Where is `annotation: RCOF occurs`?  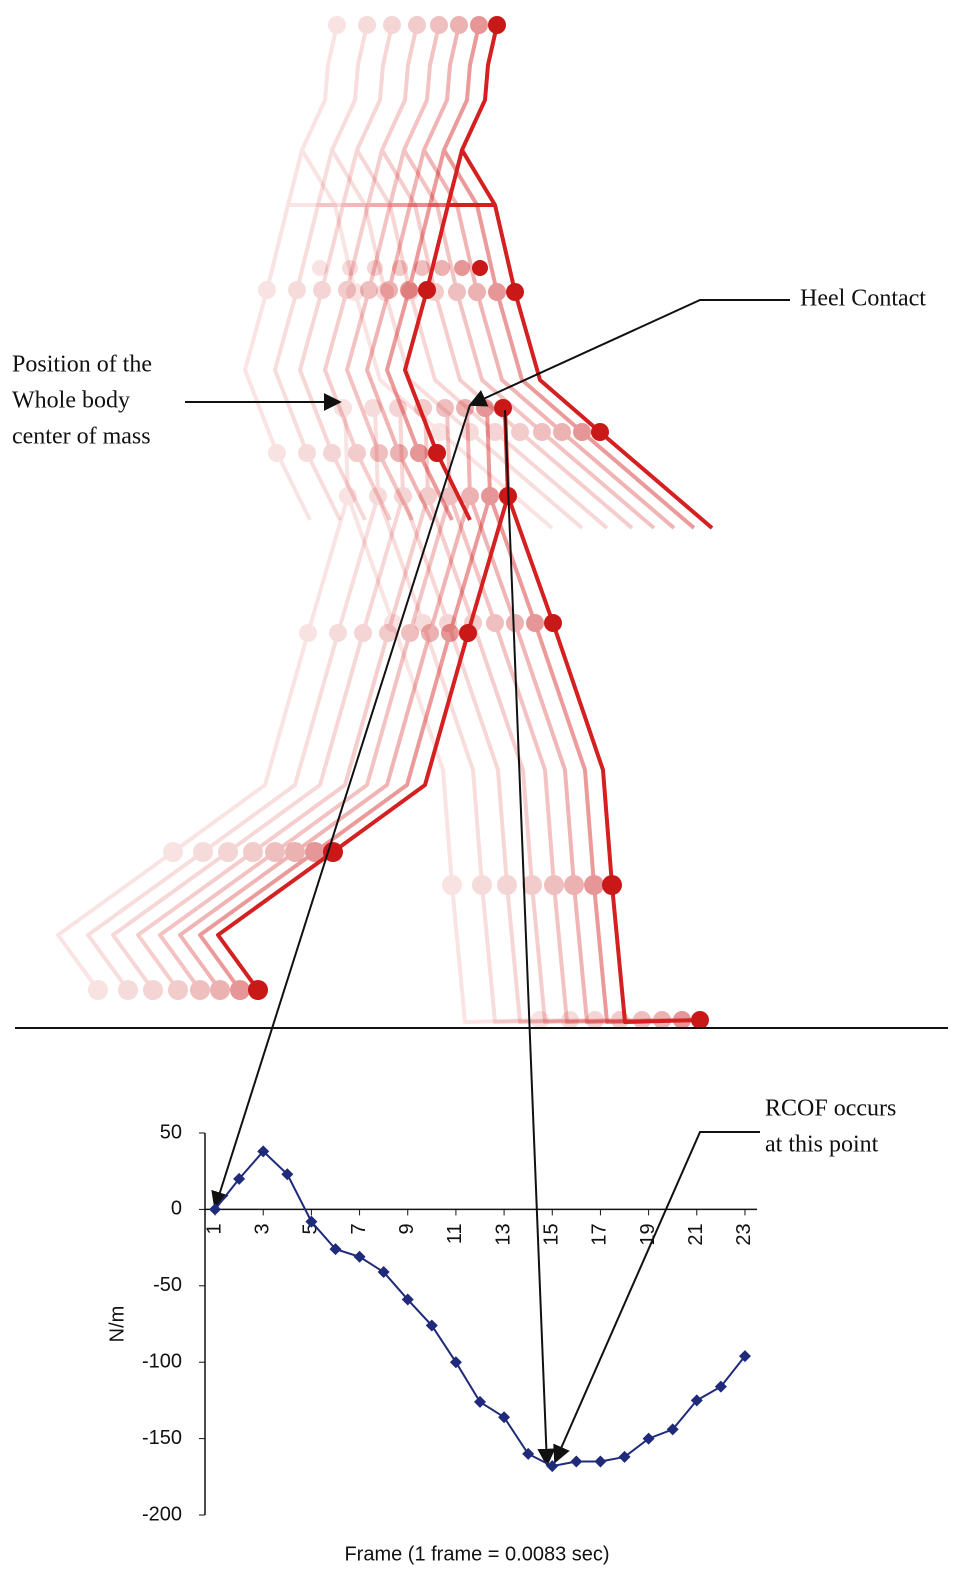
annotation: RCOF occurs is located at coordinates (830, 1109).